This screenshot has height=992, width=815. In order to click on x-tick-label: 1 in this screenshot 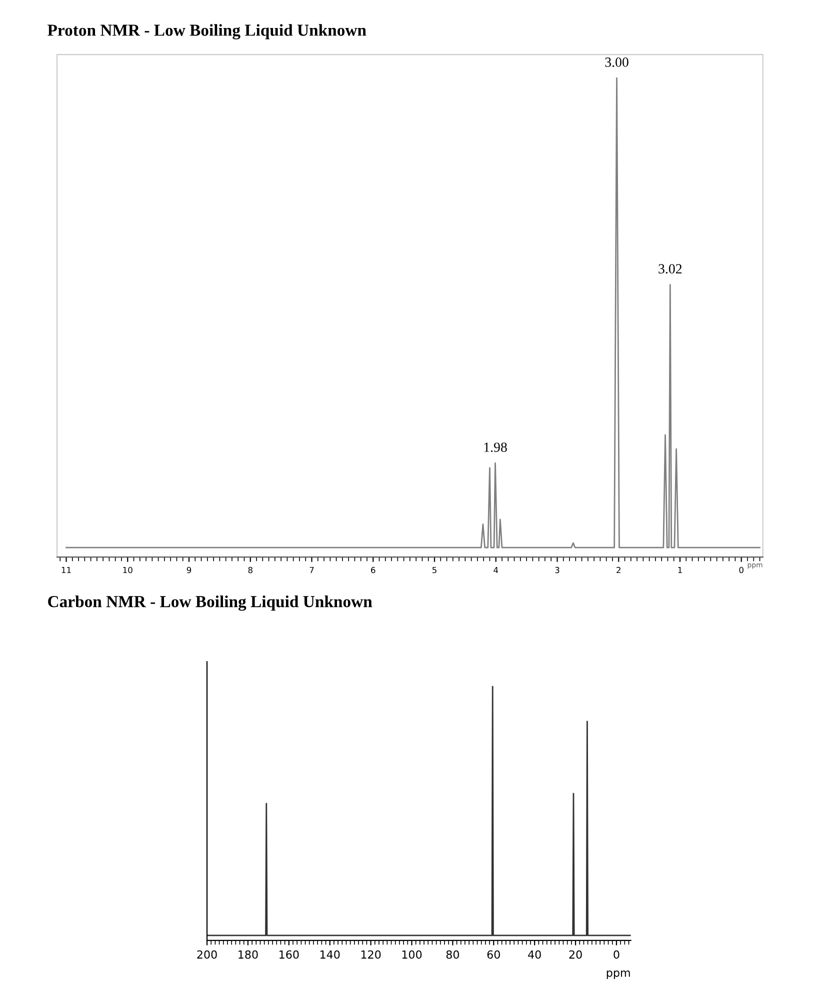, I will do `click(680, 570)`.